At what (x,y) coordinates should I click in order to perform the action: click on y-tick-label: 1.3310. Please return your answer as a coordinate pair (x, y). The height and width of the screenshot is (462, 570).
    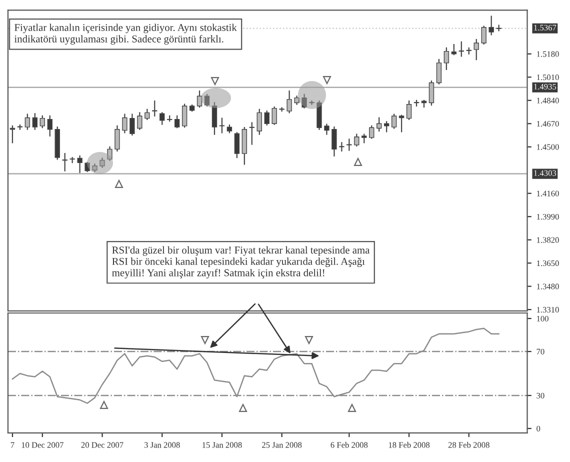
    Looking at the image, I should click on (548, 309).